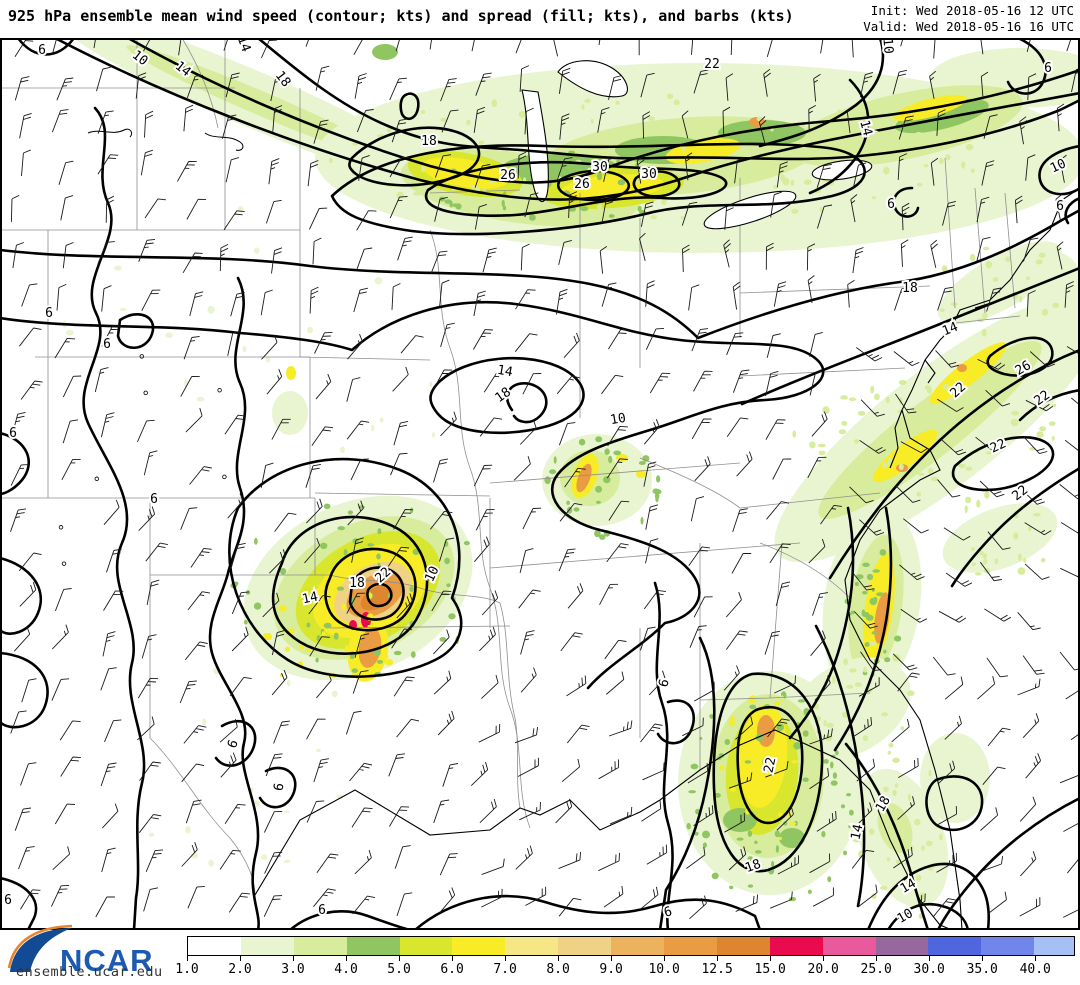 The width and height of the screenshot is (1080, 985). I want to click on contour-label: 6, so click(13, 433).